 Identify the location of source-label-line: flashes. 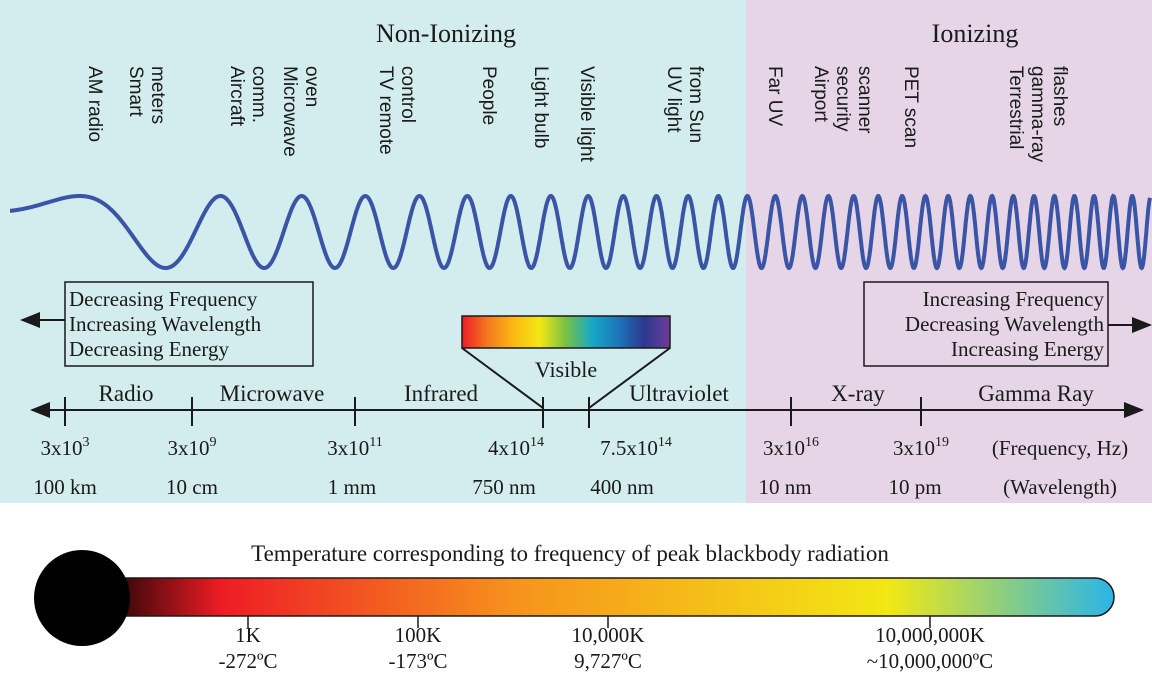
(1059, 96).